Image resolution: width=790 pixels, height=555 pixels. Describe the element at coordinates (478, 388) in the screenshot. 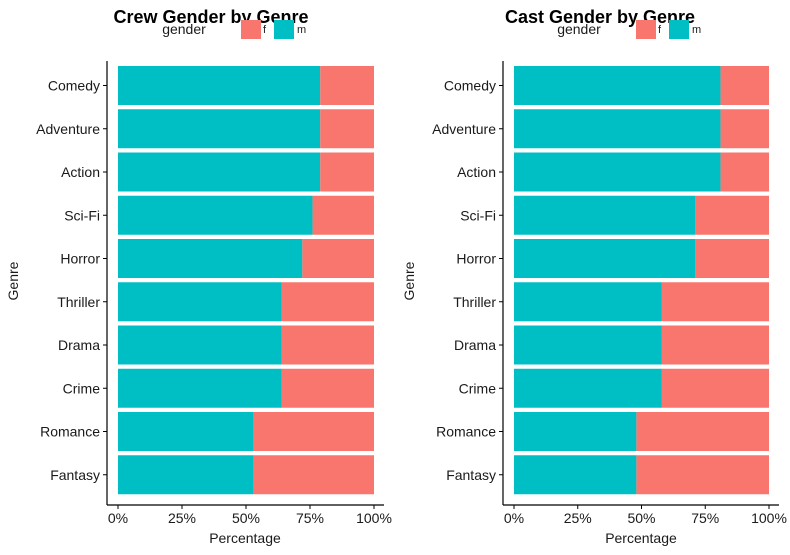

I see `cast-ytick-label: Crime` at that location.